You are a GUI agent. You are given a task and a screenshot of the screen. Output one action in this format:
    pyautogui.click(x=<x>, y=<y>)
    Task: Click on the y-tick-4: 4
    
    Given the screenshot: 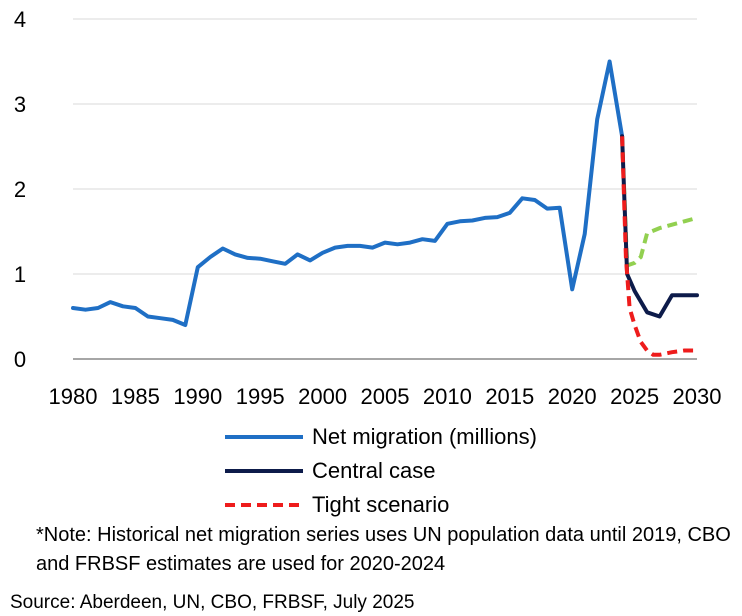 What is the action you would take?
    pyautogui.click(x=20, y=19)
    